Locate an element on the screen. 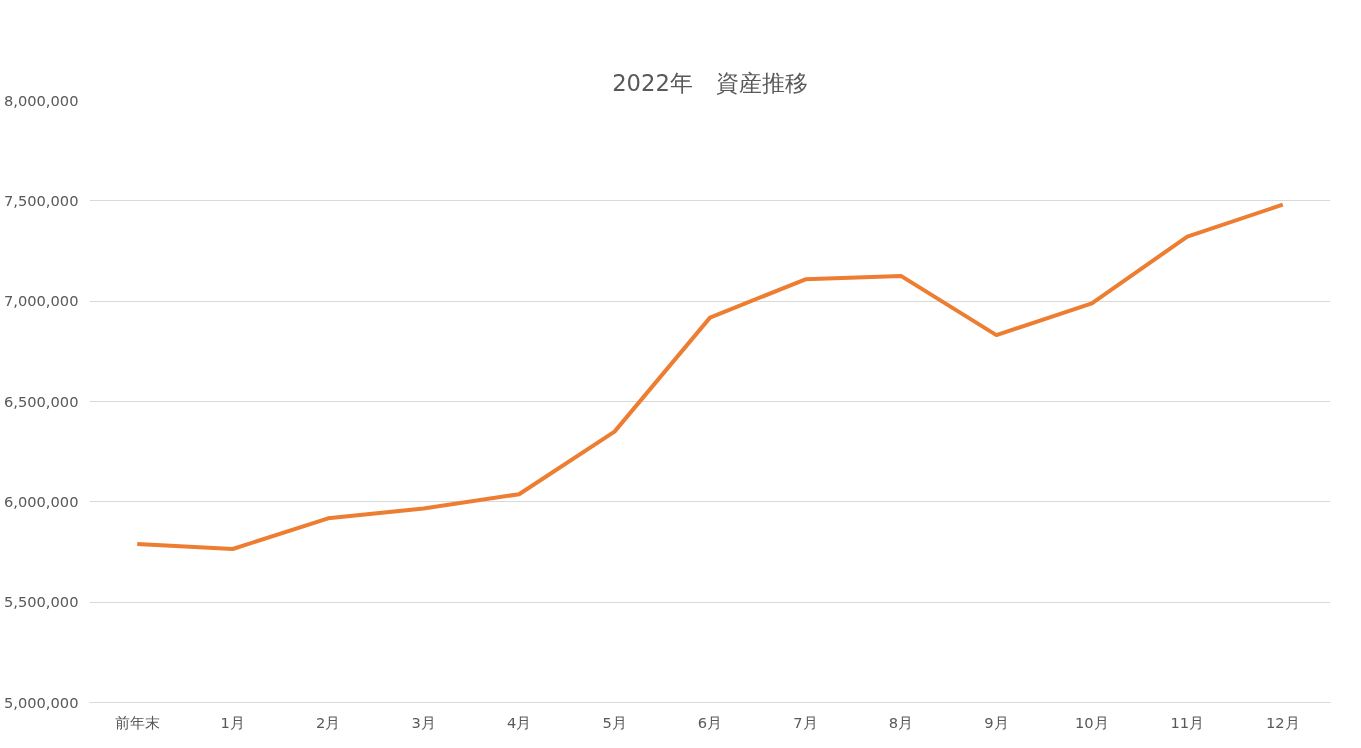  y-tick-label: 5,000,000 is located at coordinates (41, 702).